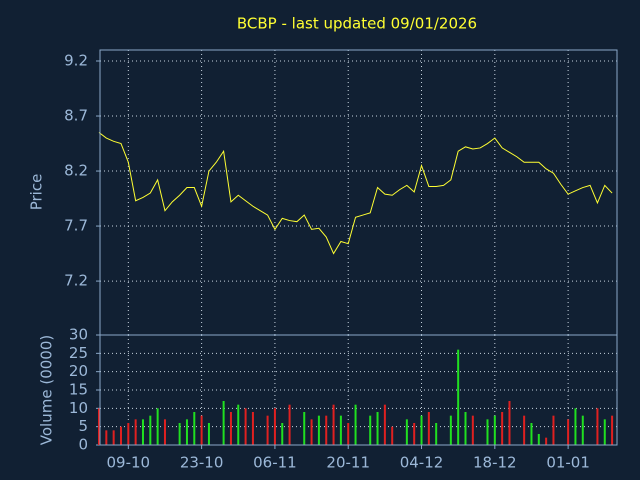  Describe the element at coordinates (78, 390) in the screenshot. I see `y-tick-label: 15` at that location.